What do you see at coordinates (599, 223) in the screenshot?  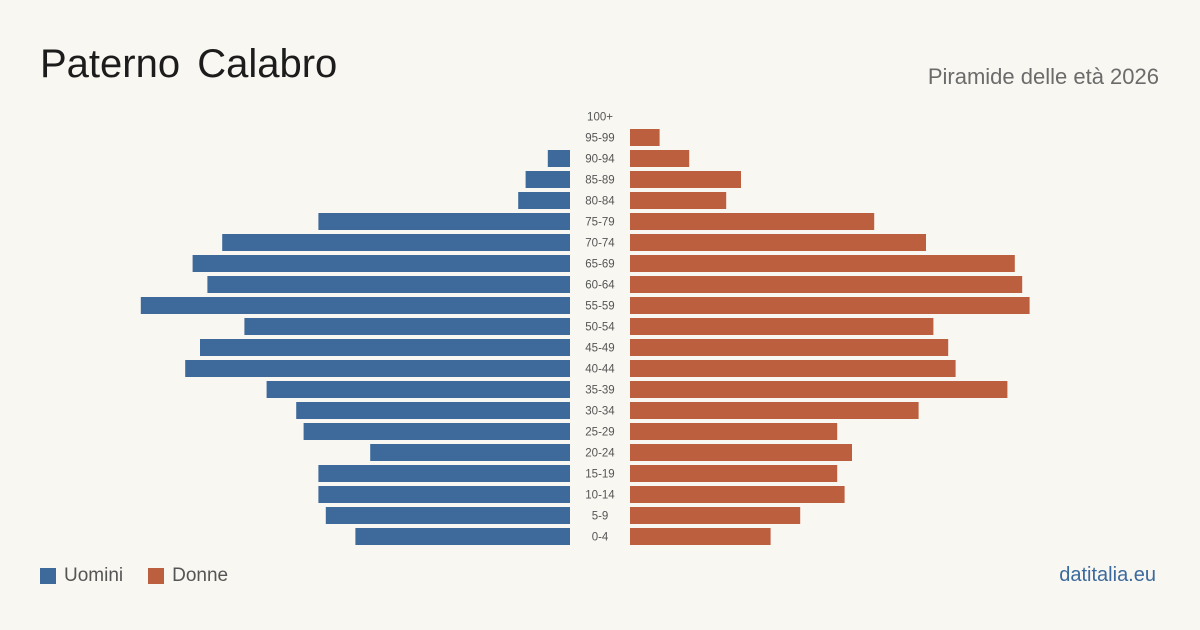 I see `age-label: 75-79` at bounding box center [599, 223].